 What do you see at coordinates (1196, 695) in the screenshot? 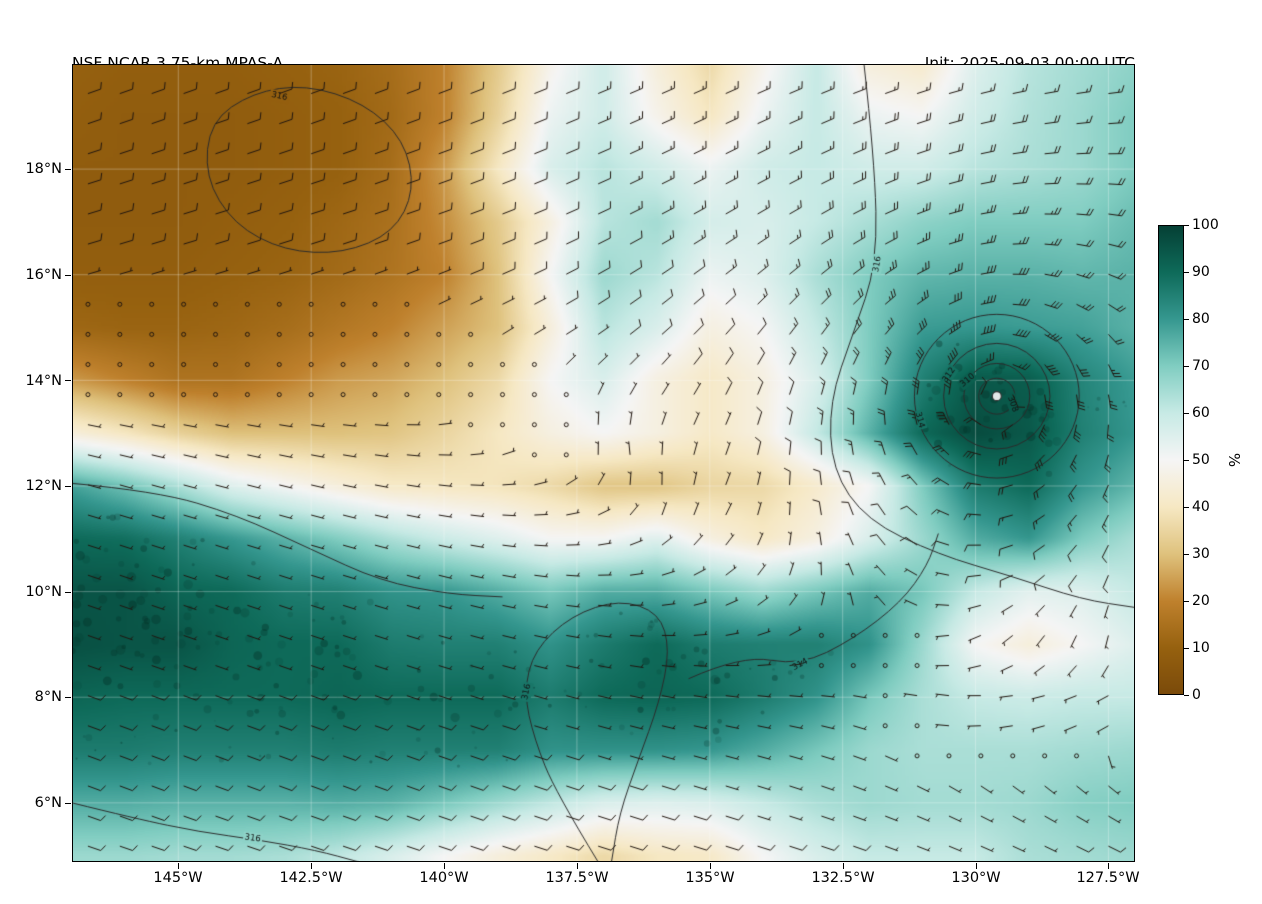
I see `colorbar-tick-label: 0` at bounding box center [1196, 695].